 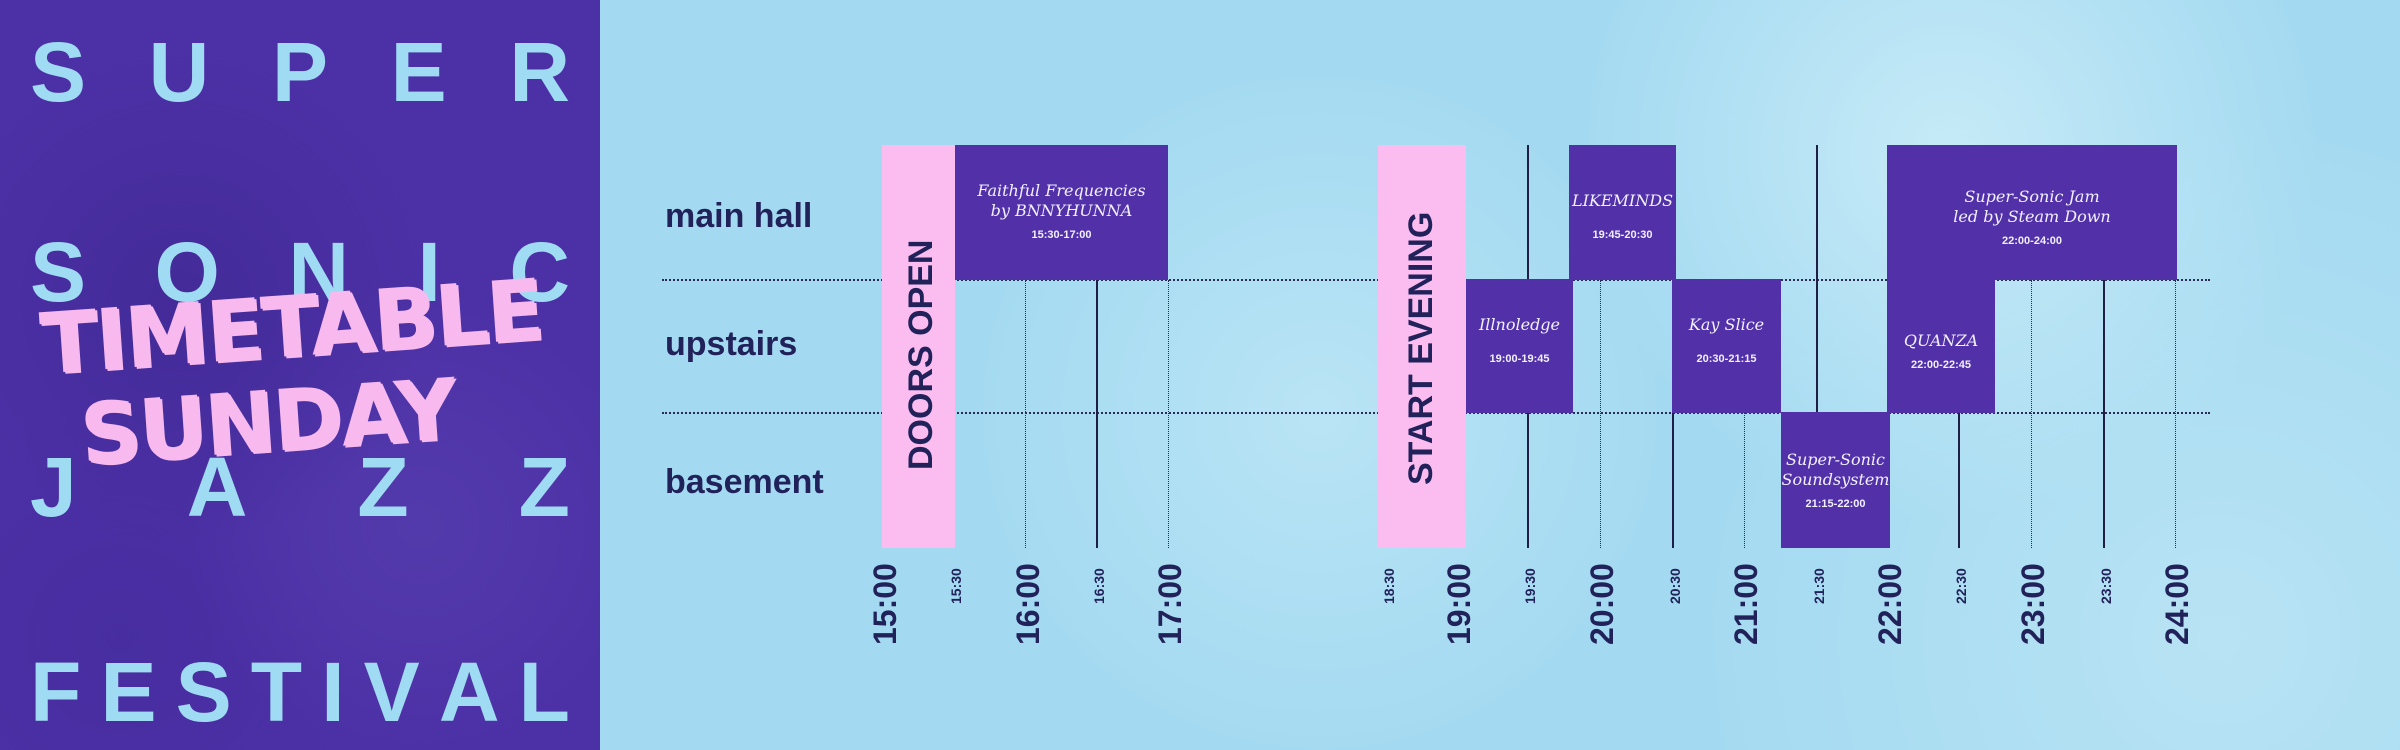 What do you see at coordinates (300, 487) in the screenshot?
I see `jazz-row: J A Z Z` at bounding box center [300, 487].